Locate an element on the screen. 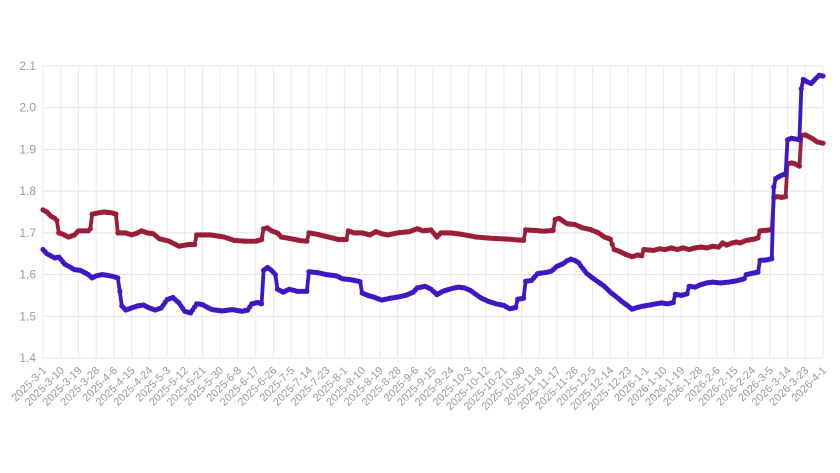  y-axis-tick-label: 1.6 is located at coordinates (27, 275).